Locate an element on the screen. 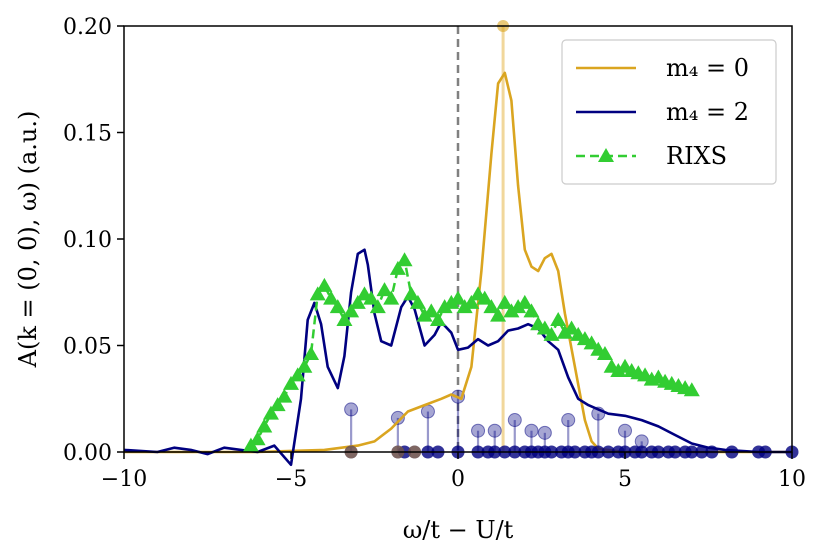  legend-item: RIXS is located at coordinates (651, 156).